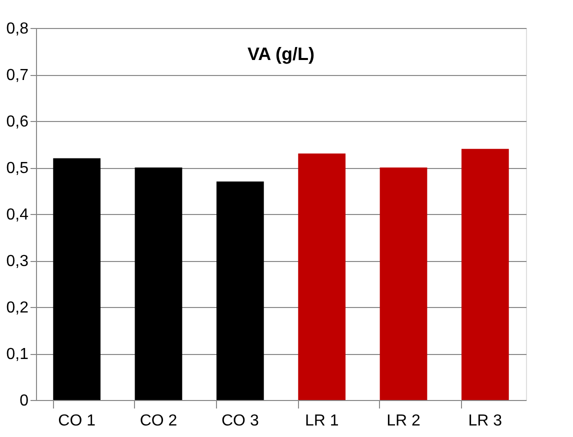 This screenshot has height=437, width=573. Describe the element at coordinates (17, 261) in the screenshot. I see `y-tick-label: 0,3` at that location.